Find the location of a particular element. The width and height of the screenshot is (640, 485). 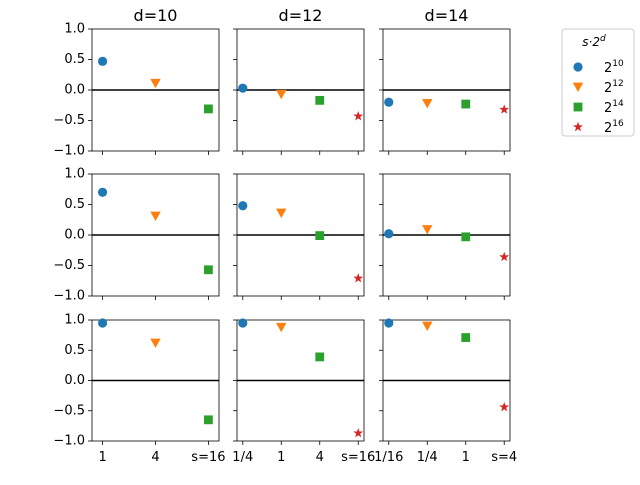

legend-label-exponent: 10 is located at coordinates (618, 64).